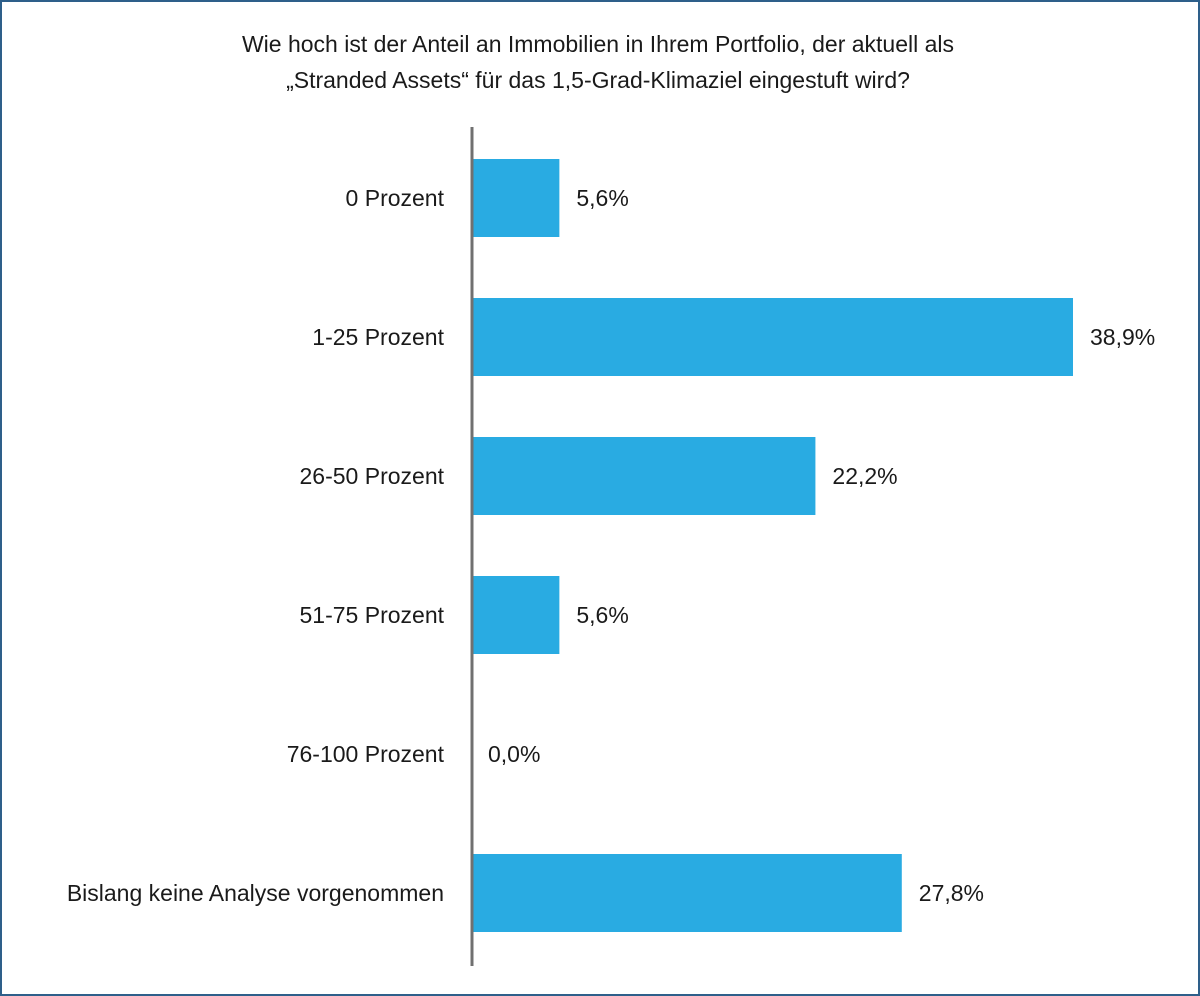  What do you see at coordinates (372, 615) in the screenshot?
I see `category-label-3: 51-75 Prozent` at bounding box center [372, 615].